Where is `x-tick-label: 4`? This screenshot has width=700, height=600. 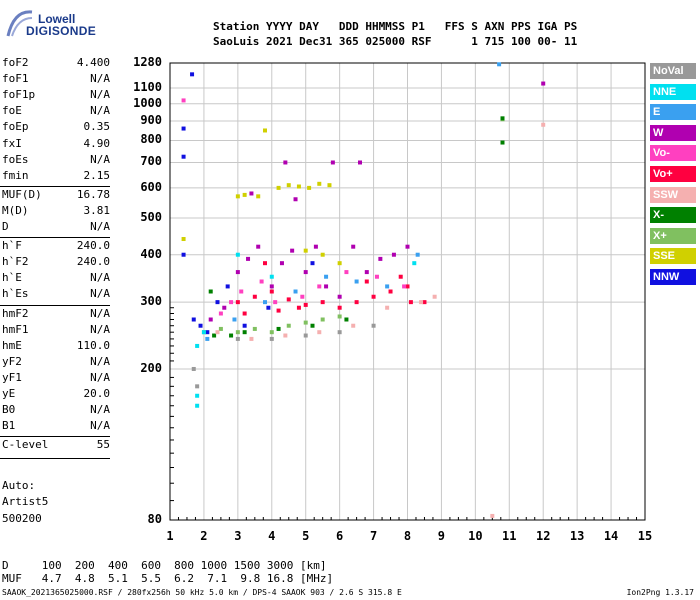
x-tick-label: 4 is located at coordinates (272, 536).